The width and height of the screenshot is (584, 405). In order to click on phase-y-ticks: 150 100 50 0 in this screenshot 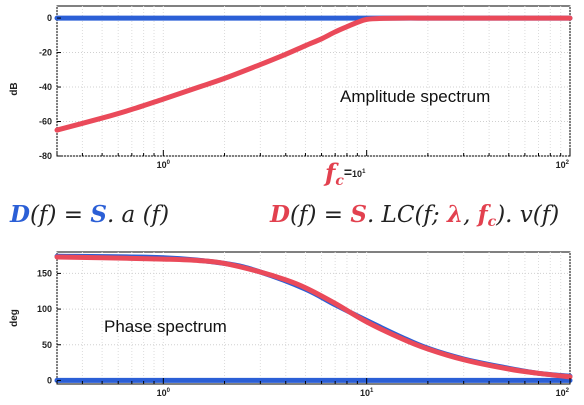, I will do `click(49, 326)`.